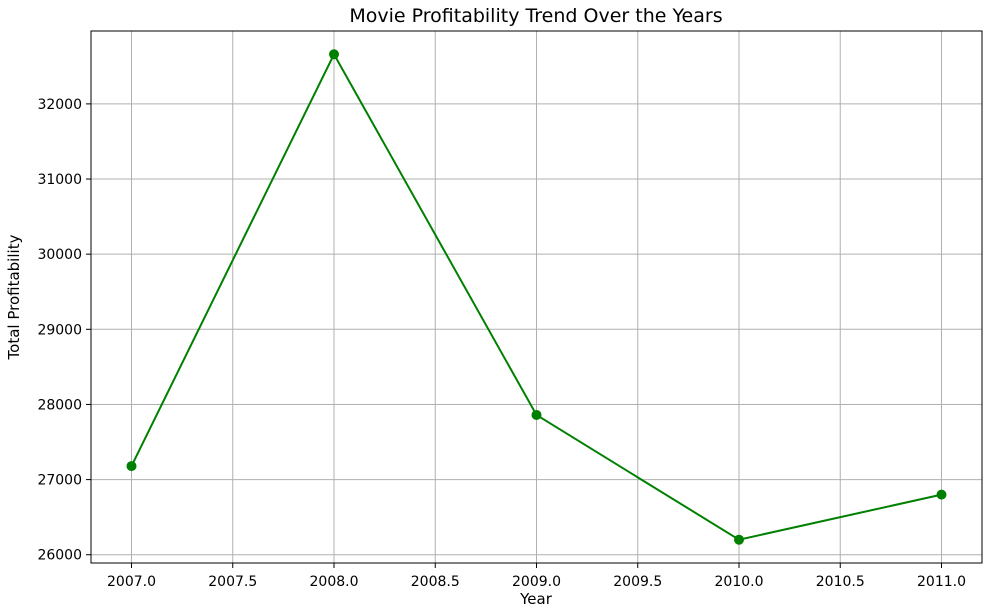  Describe the element at coordinates (334, 582) in the screenshot. I see `x-tick-label: 2008.0` at that location.